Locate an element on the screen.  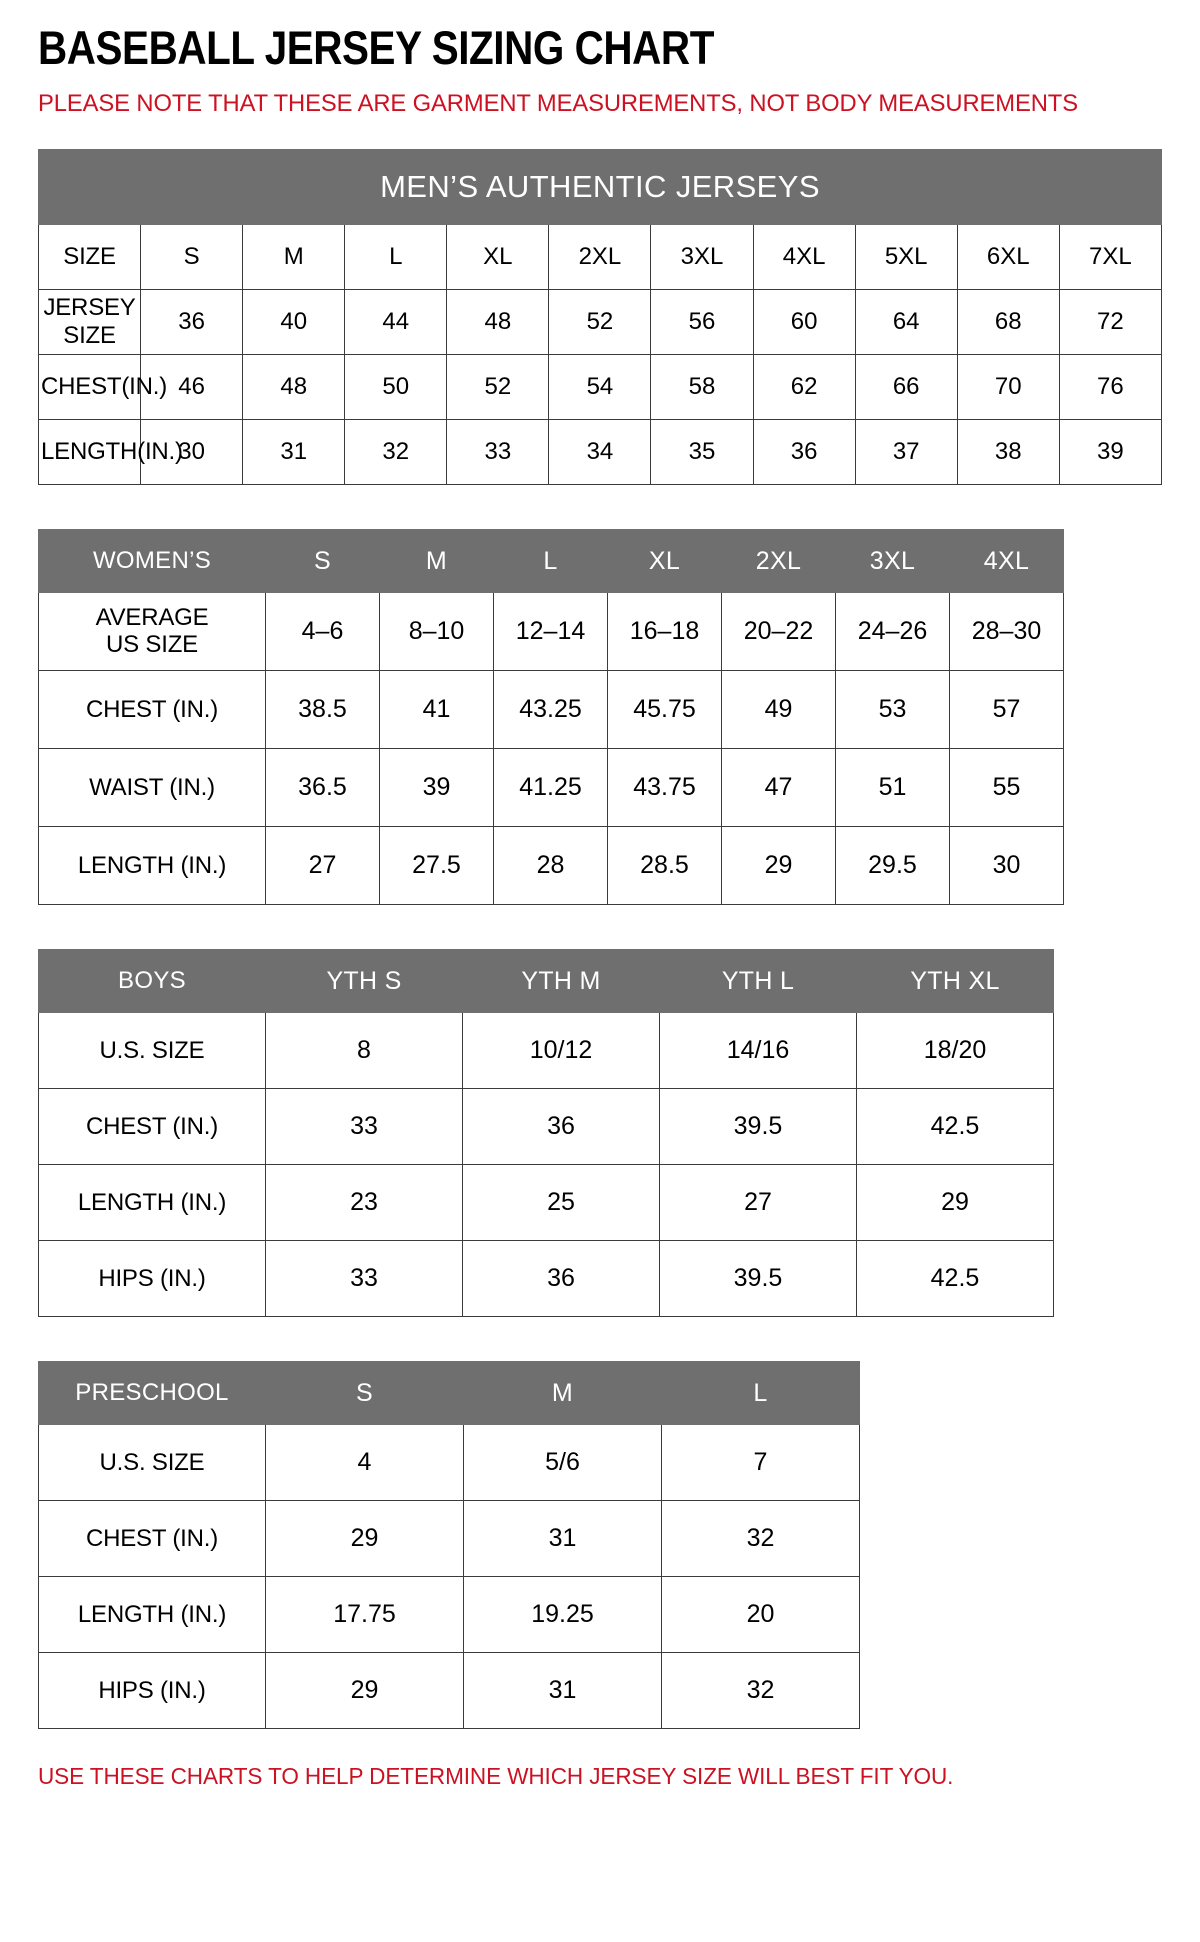
table-cell: 23 is located at coordinates (364, 1203).